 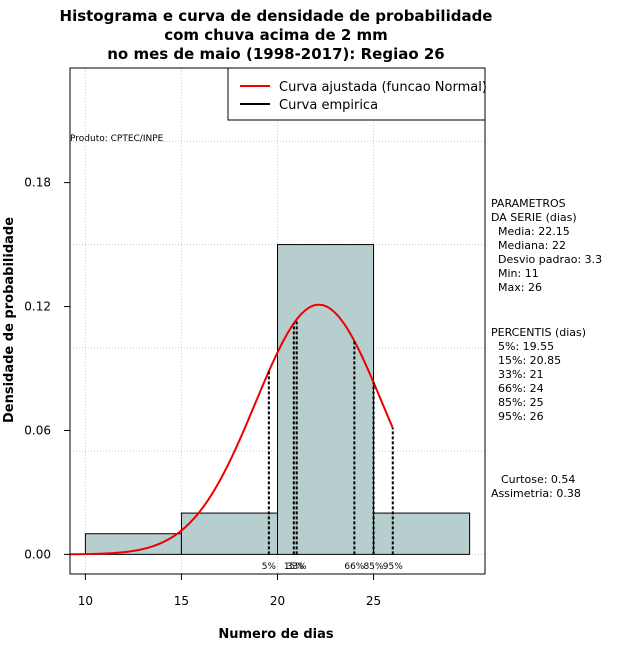 What do you see at coordinates (354, 567) in the screenshot?
I see `percentile-label-3: 66%` at bounding box center [354, 567].